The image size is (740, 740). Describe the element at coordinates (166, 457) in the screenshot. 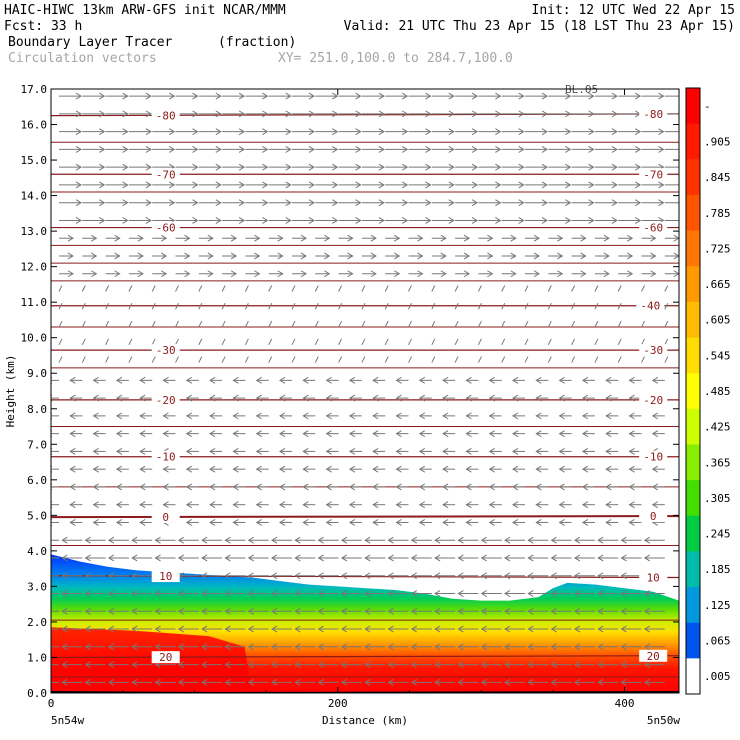

I see `contour-label: -10` at that location.